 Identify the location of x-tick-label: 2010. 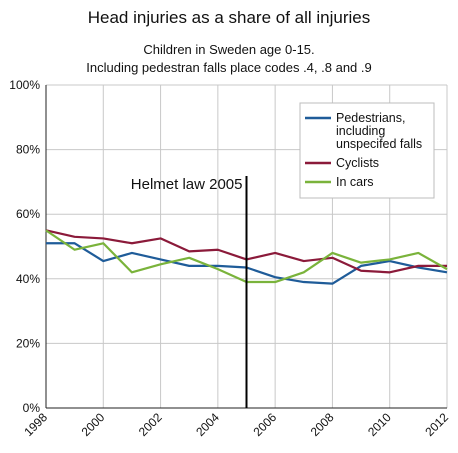
(379, 424).